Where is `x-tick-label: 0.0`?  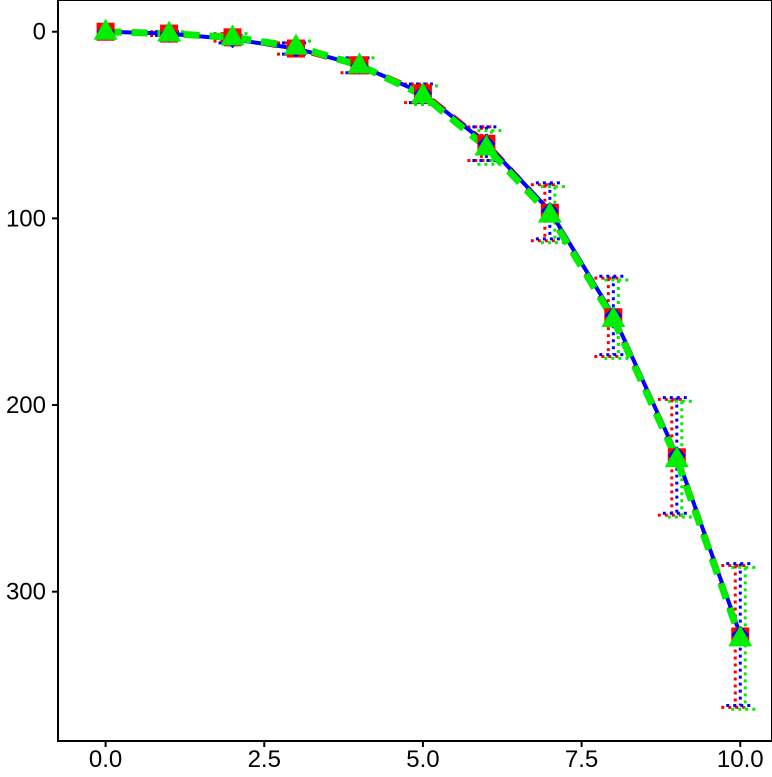 x-tick-label: 0.0 is located at coordinates (105, 759).